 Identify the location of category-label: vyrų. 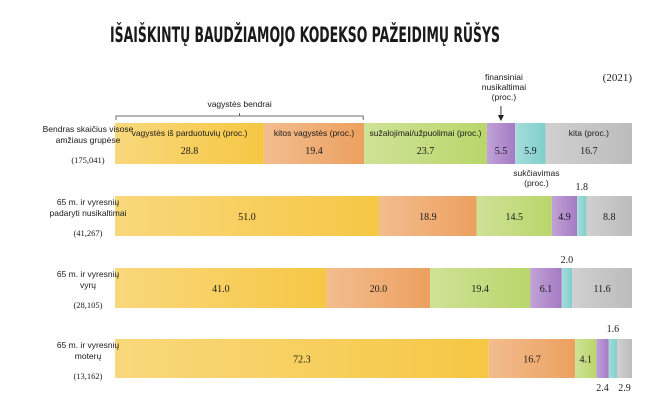
(88, 285).